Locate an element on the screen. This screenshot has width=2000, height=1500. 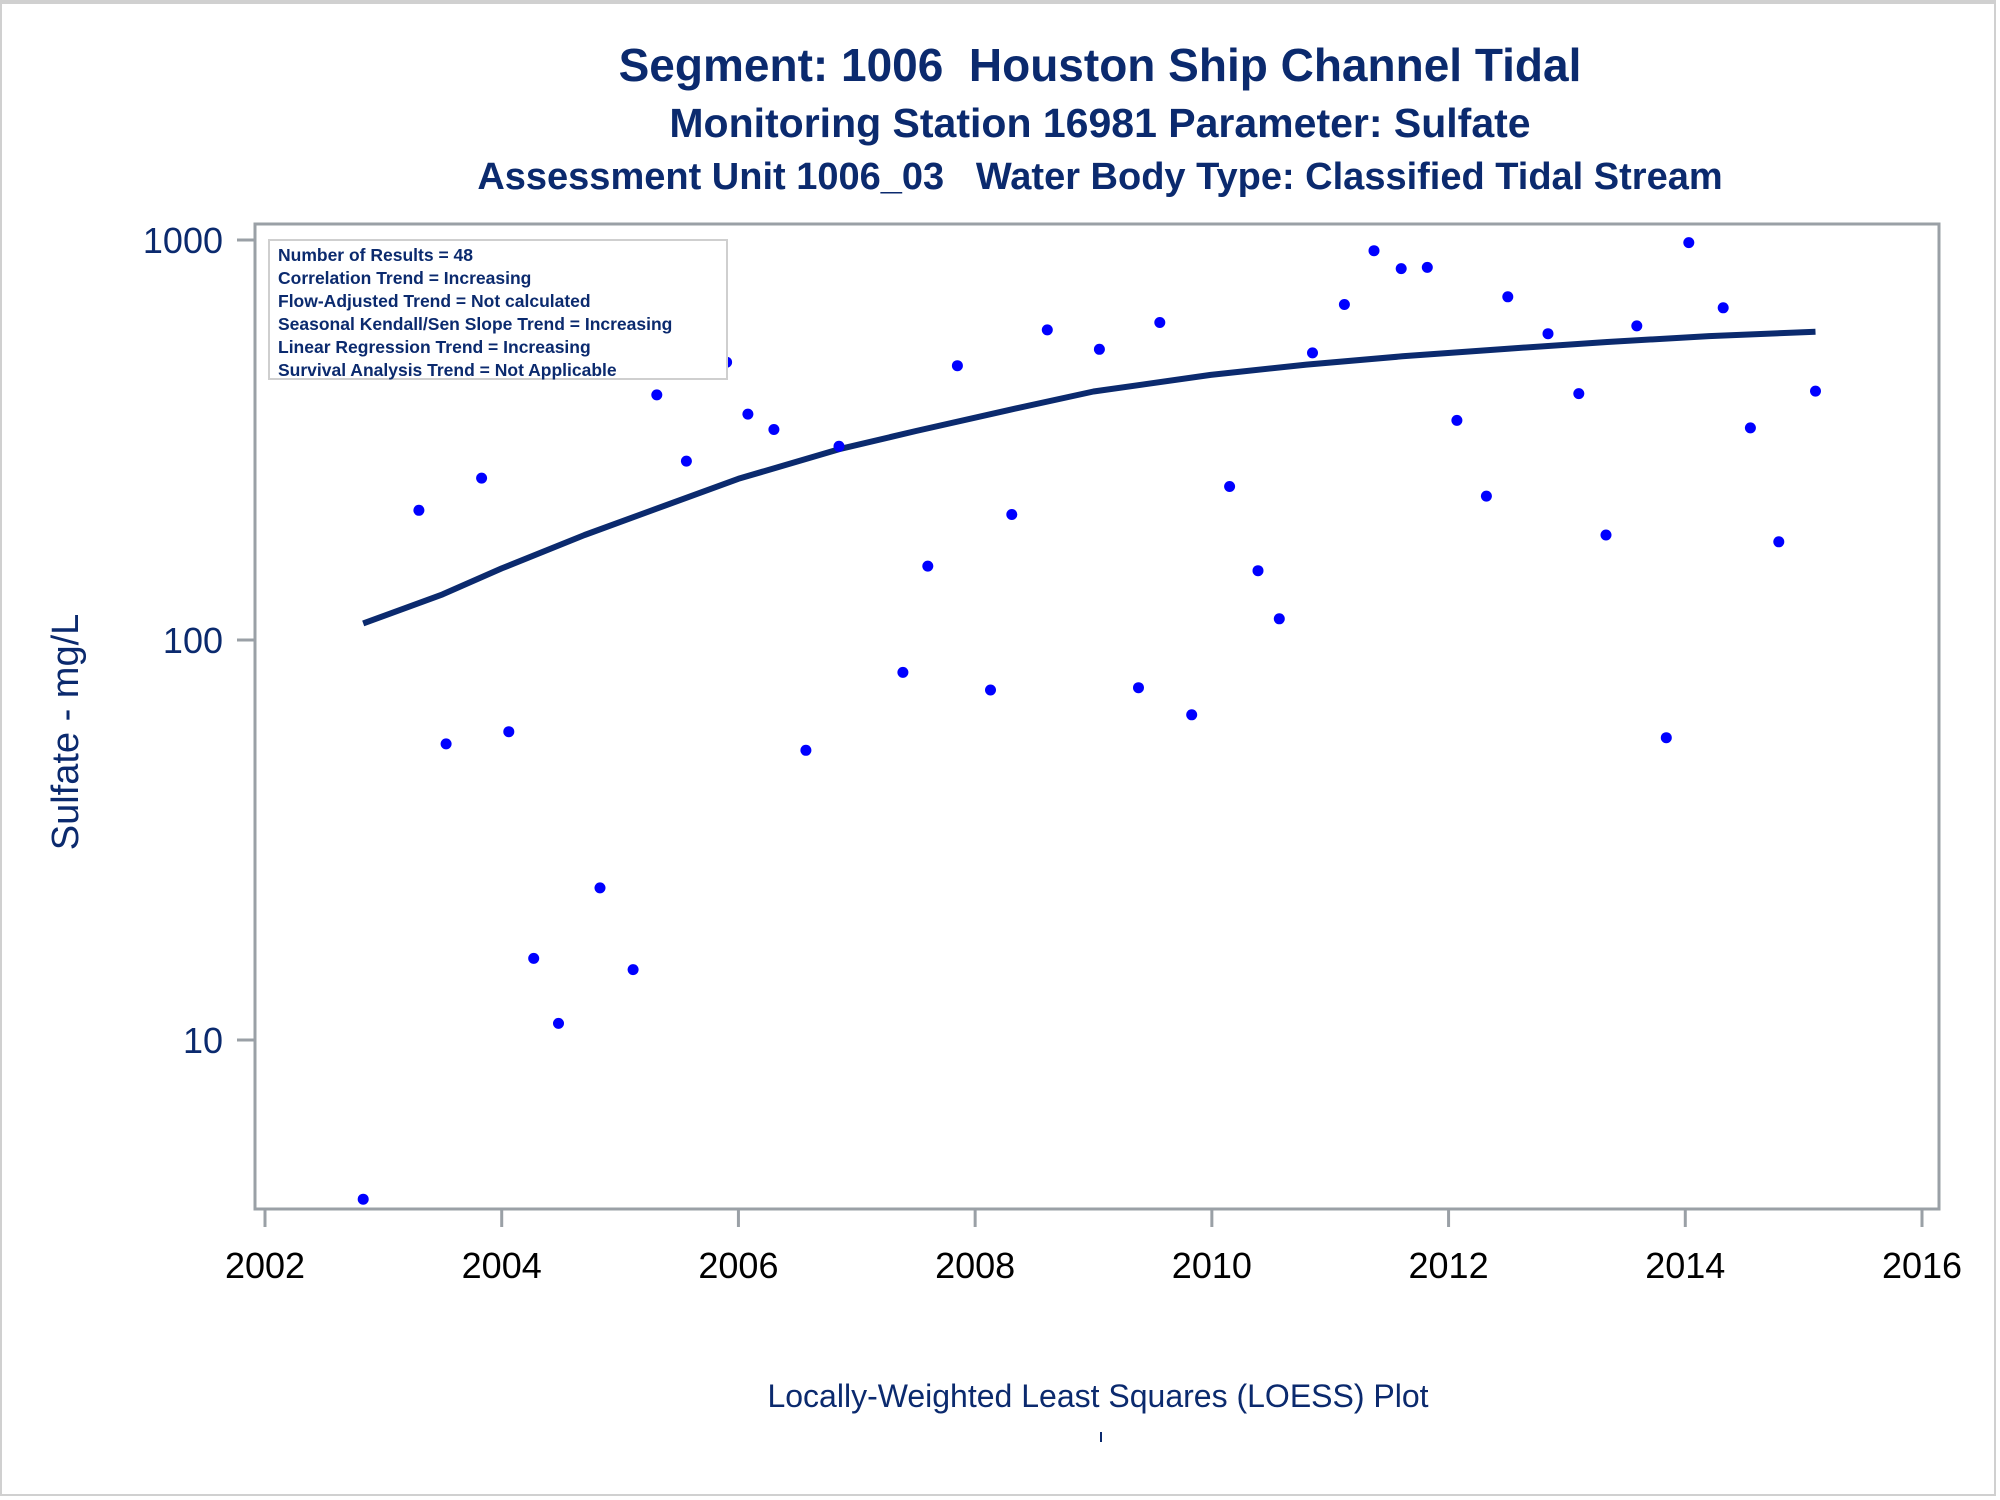
x-tick-label: 2006 is located at coordinates (738, 1265).